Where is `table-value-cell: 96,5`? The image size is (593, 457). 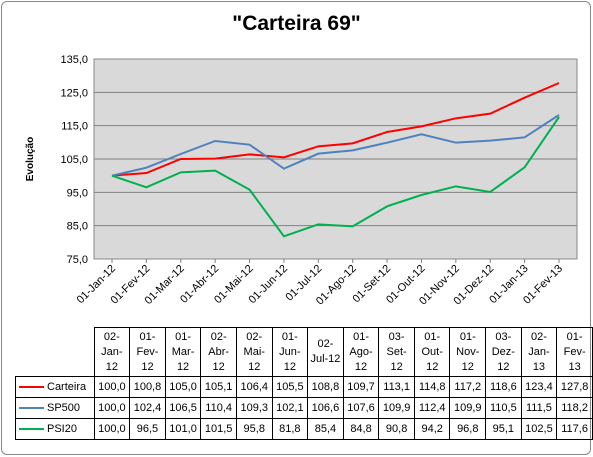
table-value-cell: 96,5 is located at coordinates (147, 429).